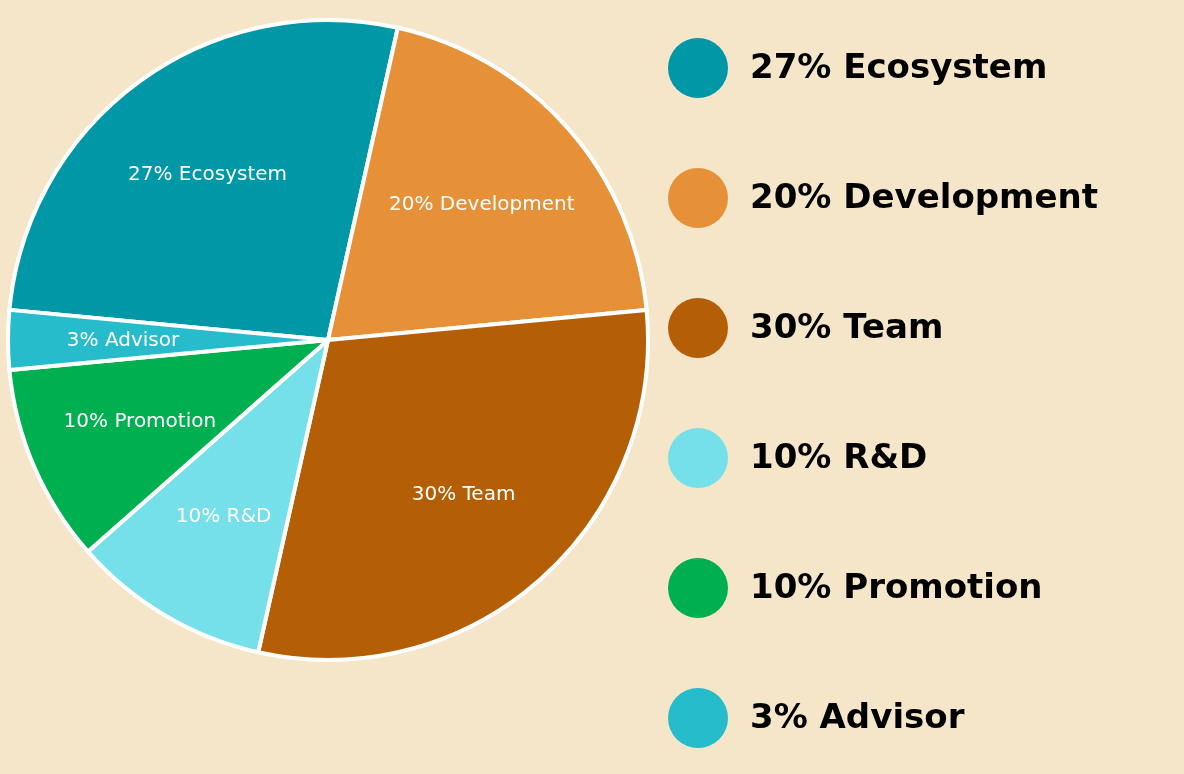 Image resolution: width=1184 pixels, height=774 pixels. What do you see at coordinates (223, 515) in the screenshot?
I see `slice-label: 10% R&D` at bounding box center [223, 515].